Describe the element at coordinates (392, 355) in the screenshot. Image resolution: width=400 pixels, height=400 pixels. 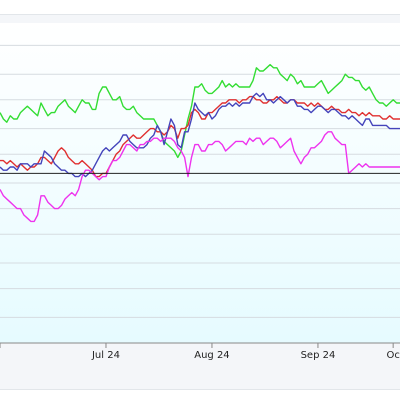
I see `x-tick-label: Oc` at that location.